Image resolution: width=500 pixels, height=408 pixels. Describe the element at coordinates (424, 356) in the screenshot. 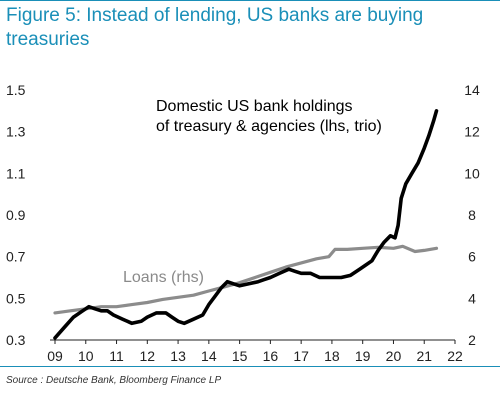

I see `x-tick-label: 21` at that location.